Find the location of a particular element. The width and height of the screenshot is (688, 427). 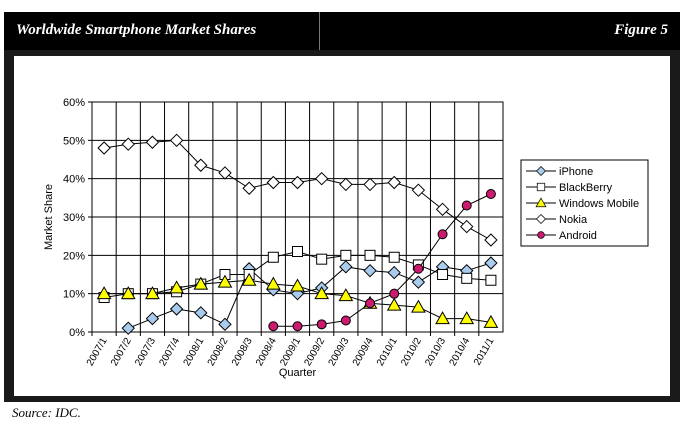

legend-label: Windows Mobile is located at coordinates (599, 204).